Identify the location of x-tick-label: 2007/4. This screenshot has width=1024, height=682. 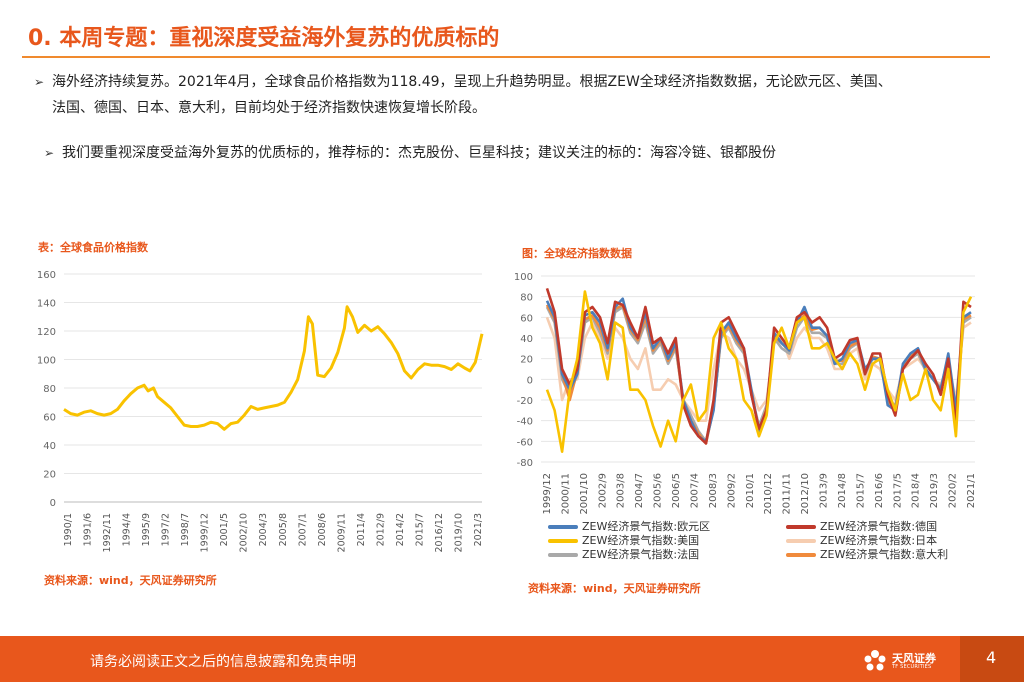
(694, 490).